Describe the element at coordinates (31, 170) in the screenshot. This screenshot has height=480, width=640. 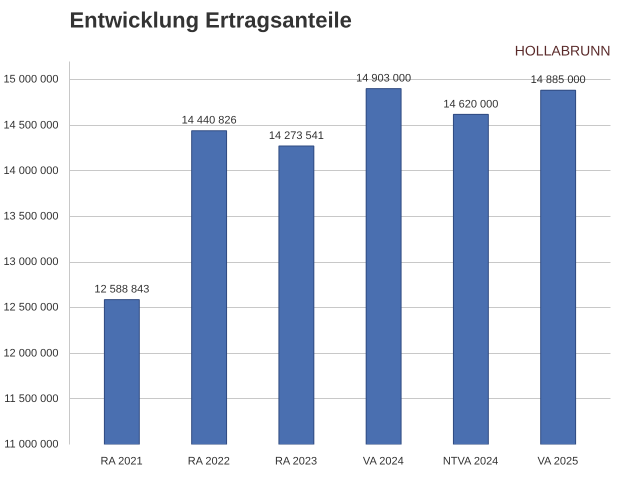
I see `y-tick-label: 14 000 000` at that location.